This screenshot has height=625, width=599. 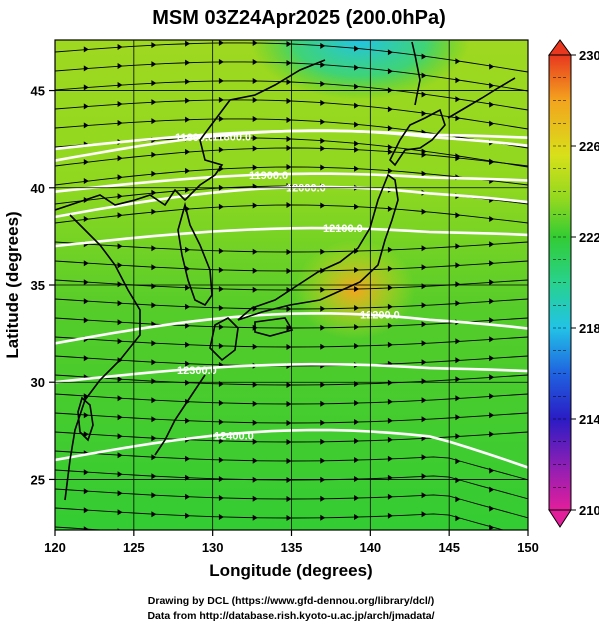 What do you see at coordinates (449, 547) in the screenshot?
I see `x-tick-label: 145` at bounding box center [449, 547].